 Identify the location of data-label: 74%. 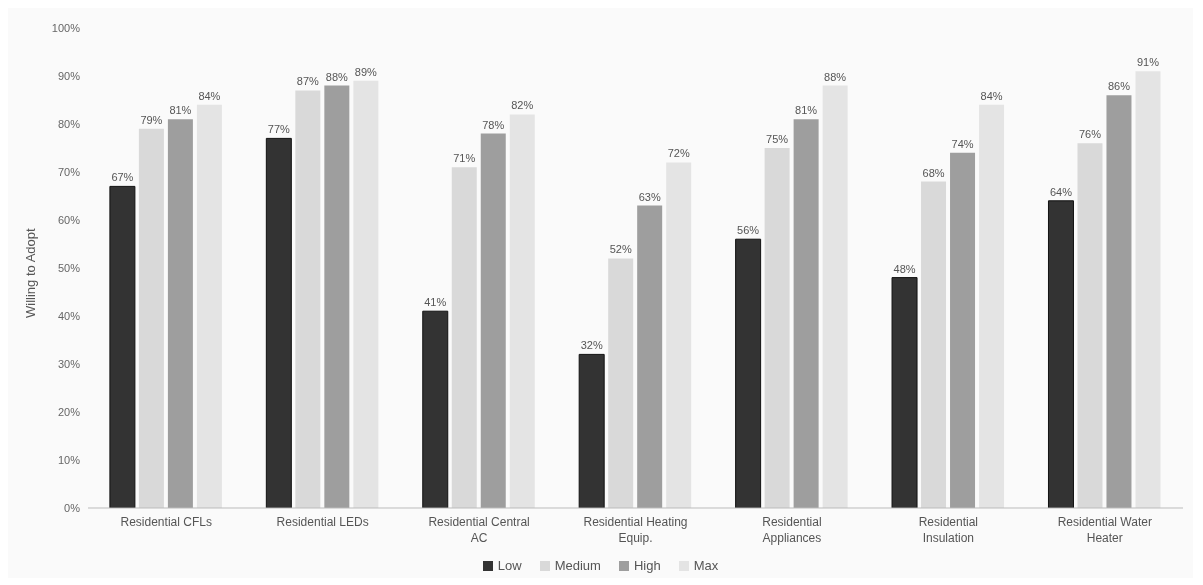
(962, 143).